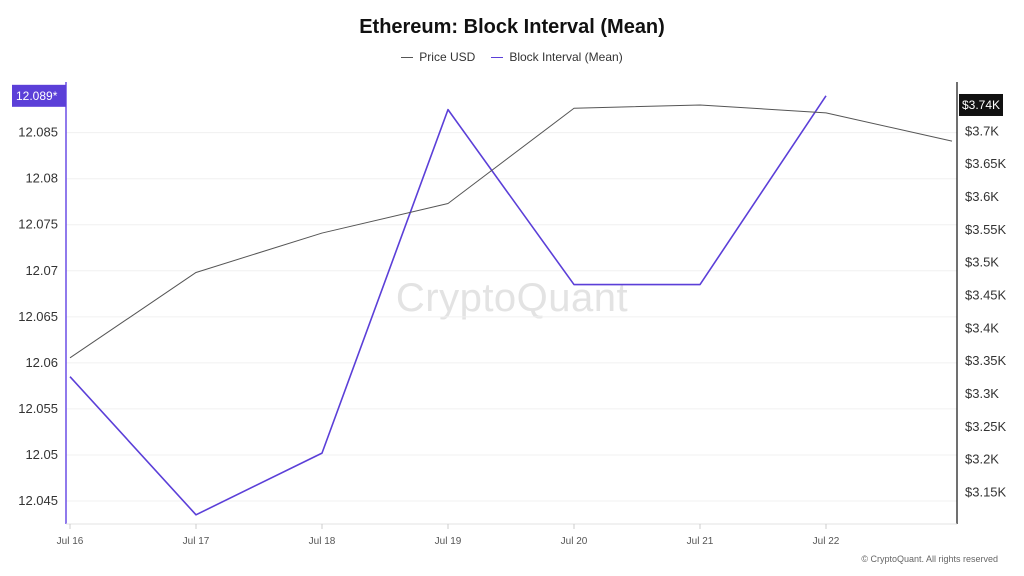  What do you see at coordinates (986, 163) in the screenshot?
I see `right-tick-label: $3.65K` at bounding box center [986, 163].